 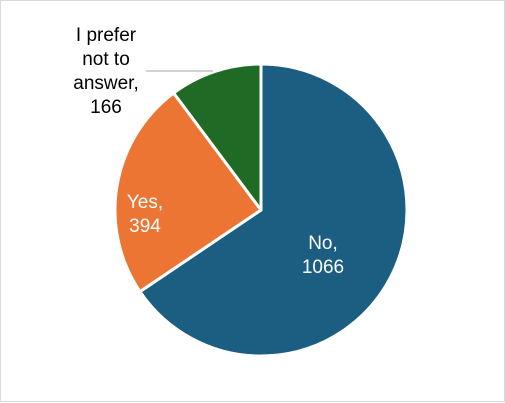 I want to click on data-label-yes-line: Yes,, so click(x=145, y=202).